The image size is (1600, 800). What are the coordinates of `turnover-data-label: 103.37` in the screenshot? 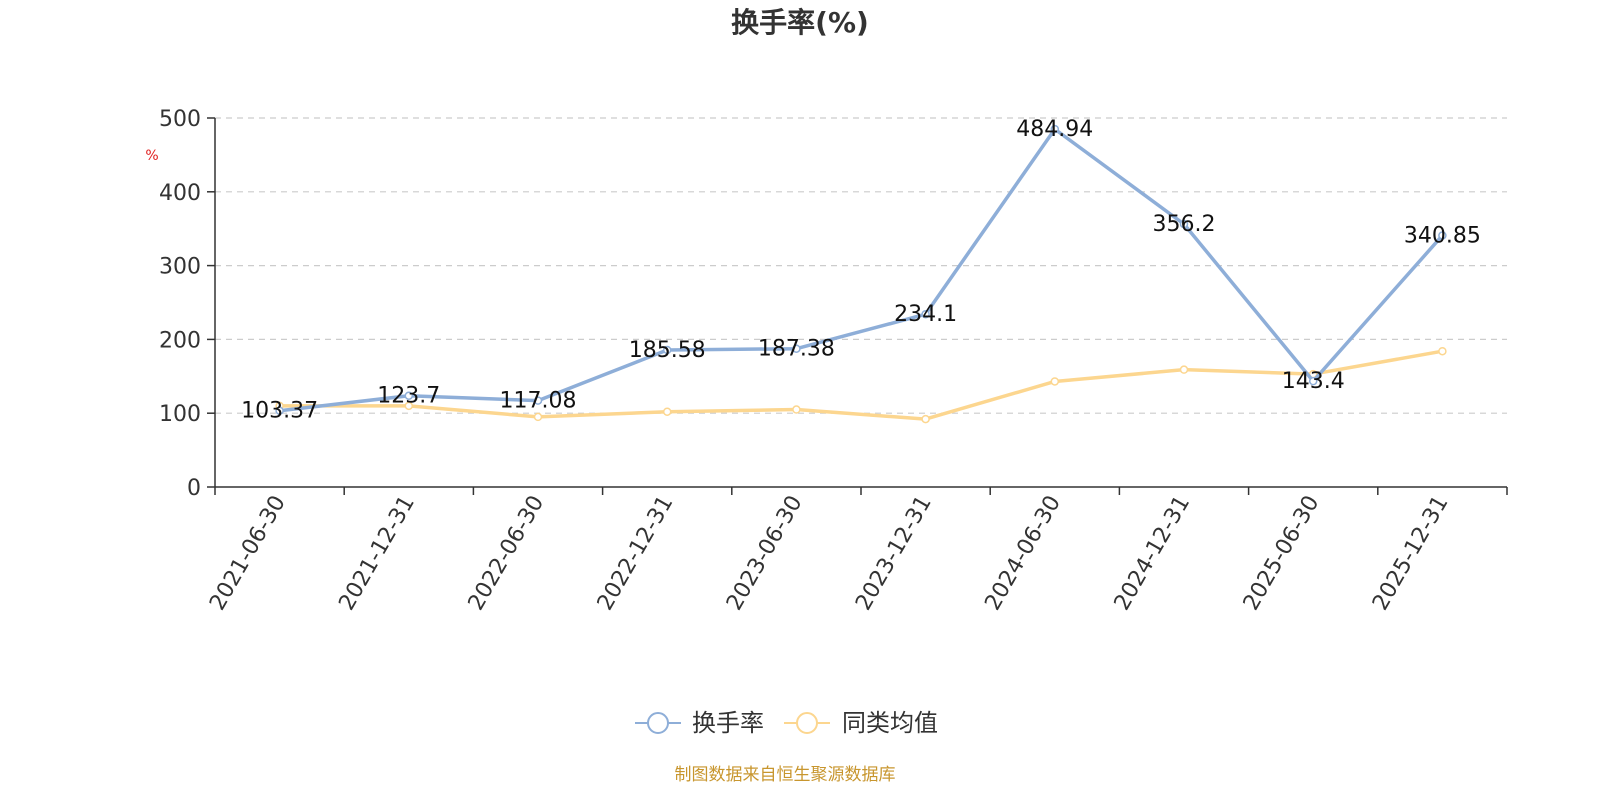 It's located at (279, 411).